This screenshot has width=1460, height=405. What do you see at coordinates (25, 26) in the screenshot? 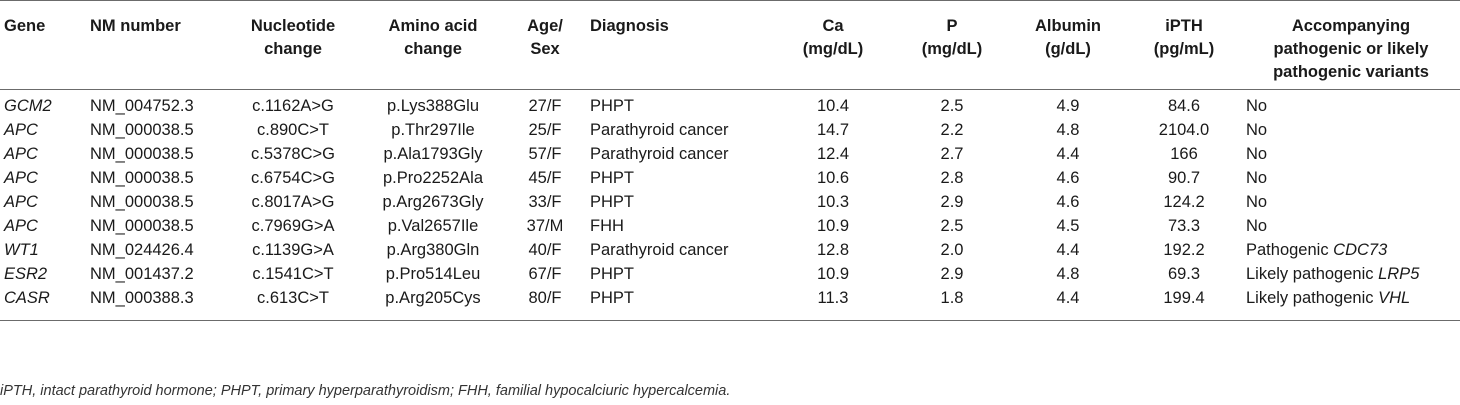
I see `header-gene: Gene` at bounding box center [25, 26].